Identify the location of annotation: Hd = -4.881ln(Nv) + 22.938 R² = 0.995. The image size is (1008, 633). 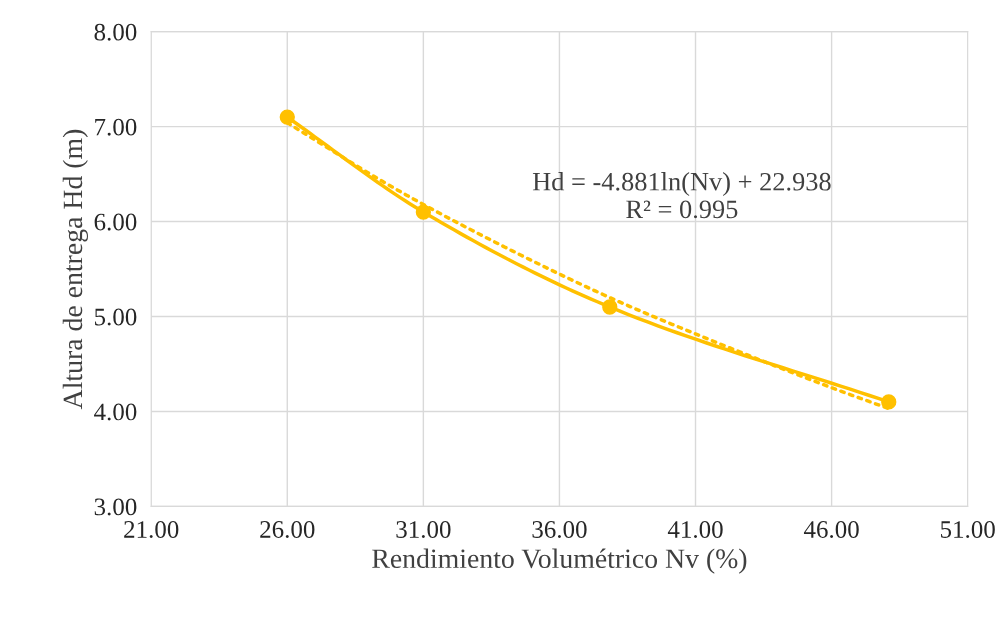
(681, 195).